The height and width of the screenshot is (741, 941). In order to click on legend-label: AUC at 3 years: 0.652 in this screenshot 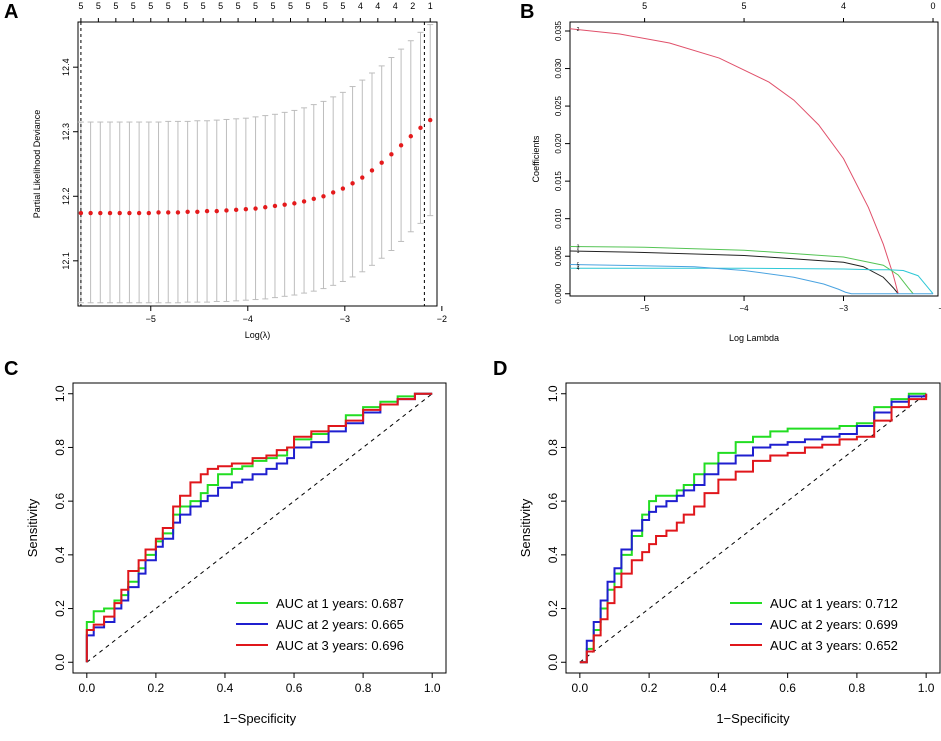, I will do `click(834, 645)`.